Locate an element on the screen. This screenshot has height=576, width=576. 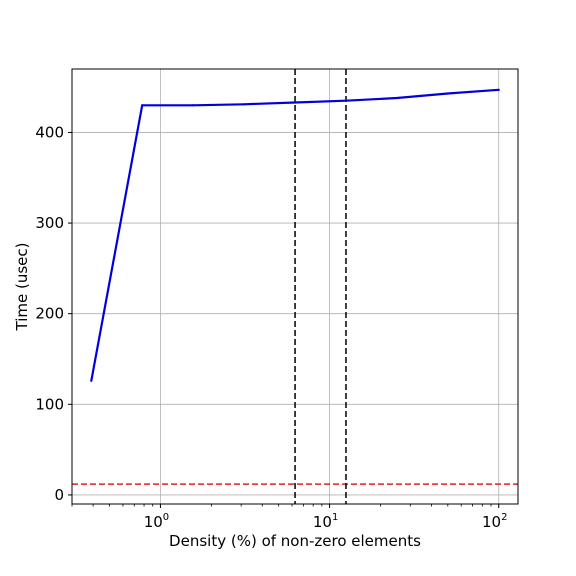
x-tick-label: 10¹ is located at coordinates (325, 521).